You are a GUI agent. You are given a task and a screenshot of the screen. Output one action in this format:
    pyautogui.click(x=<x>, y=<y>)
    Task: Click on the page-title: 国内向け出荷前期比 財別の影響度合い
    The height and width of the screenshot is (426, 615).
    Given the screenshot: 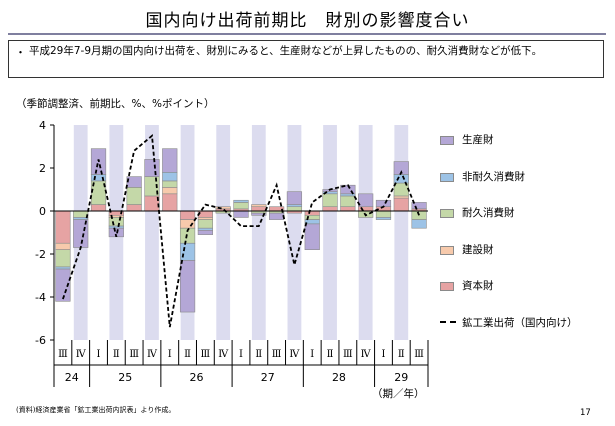 What is the action you would take?
    pyautogui.click(x=307, y=21)
    